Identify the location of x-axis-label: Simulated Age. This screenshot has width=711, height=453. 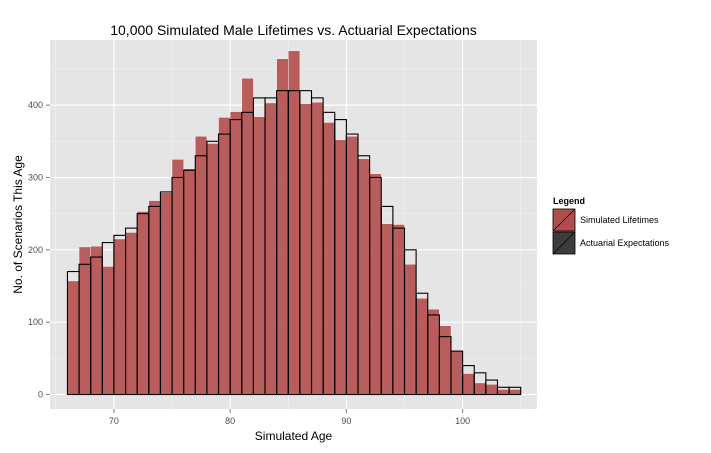
(294, 436).